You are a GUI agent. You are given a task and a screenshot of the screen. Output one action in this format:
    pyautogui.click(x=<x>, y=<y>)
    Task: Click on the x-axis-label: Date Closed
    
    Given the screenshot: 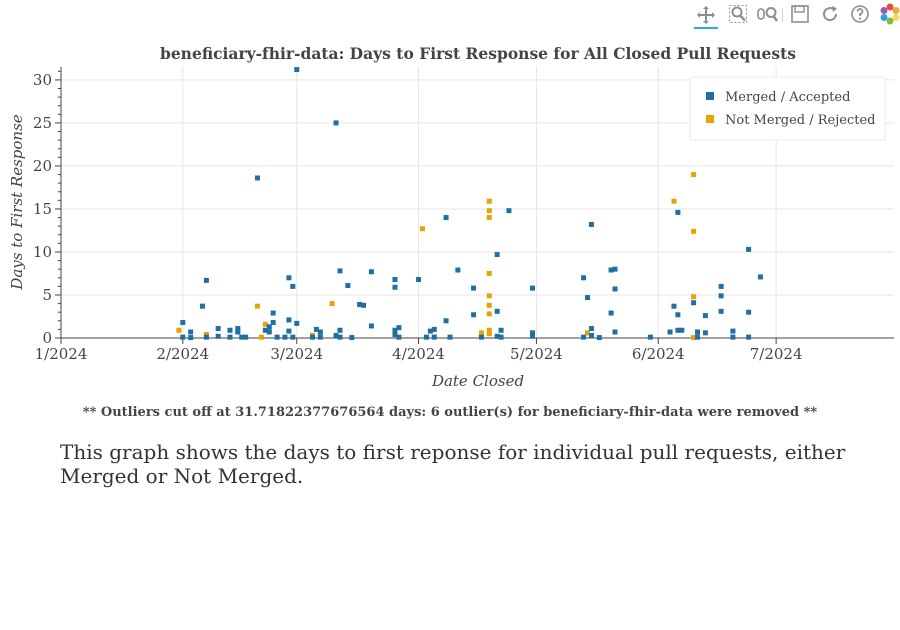 What is the action you would take?
    pyautogui.click(x=477, y=381)
    